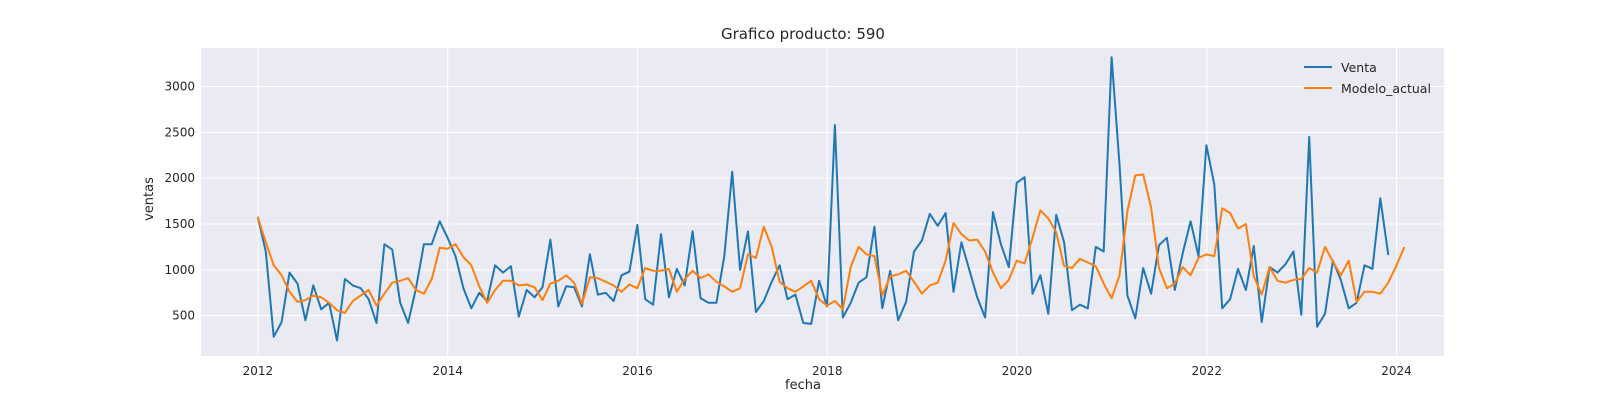 Image resolution: width=1600 pixels, height=400 pixels. I want to click on x-tick-label: 2016, so click(637, 371).